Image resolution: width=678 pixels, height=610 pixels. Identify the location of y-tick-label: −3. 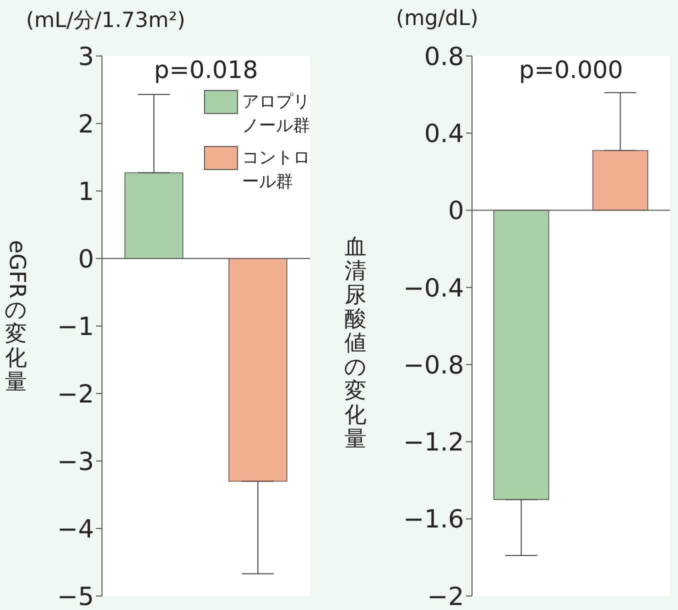
(75, 461).